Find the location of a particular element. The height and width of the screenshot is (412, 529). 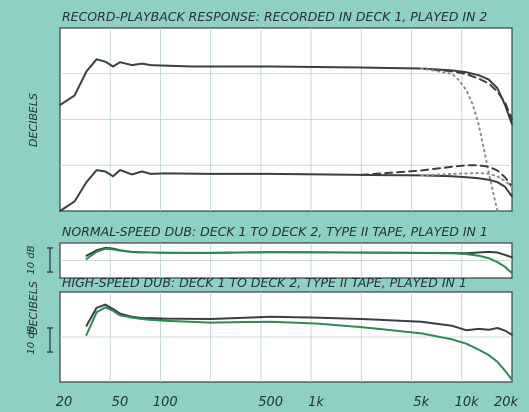

x-tick-label: 100 is located at coordinates (165, 402).